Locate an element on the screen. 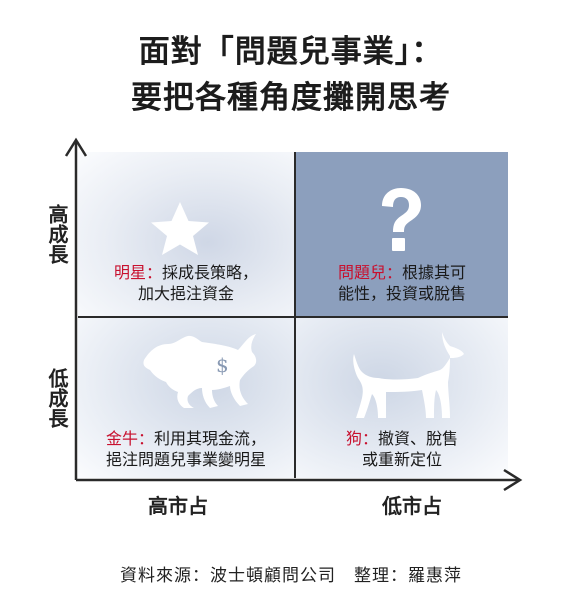 The height and width of the screenshot is (613, 582). quadrant-star-line2: 加大挹注資金 is located at coordinates (185, 293).